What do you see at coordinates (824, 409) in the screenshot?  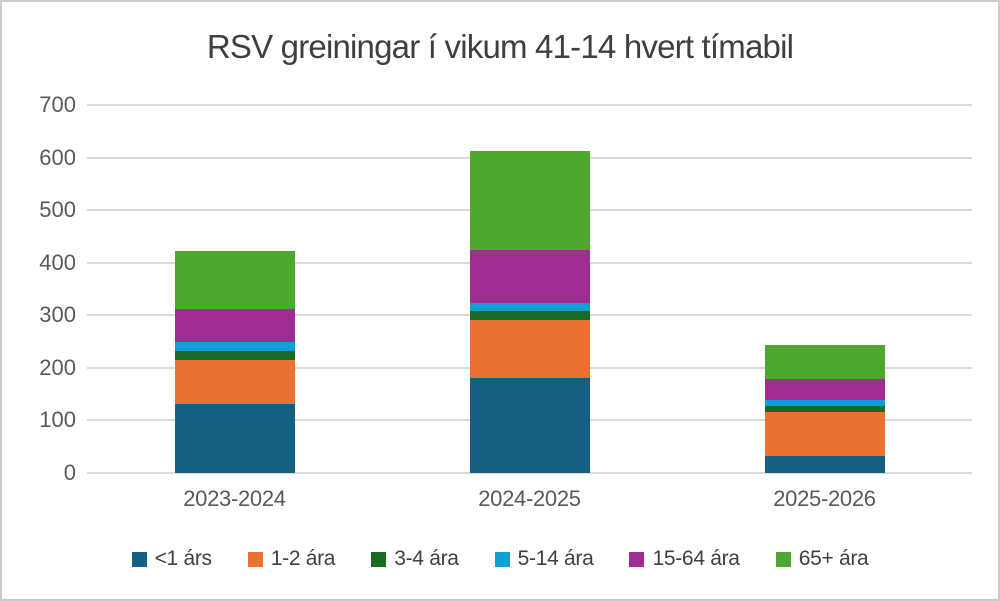 I see `bar-segment-2025-2026-3-4 ára` at bounding box center [824, 409].